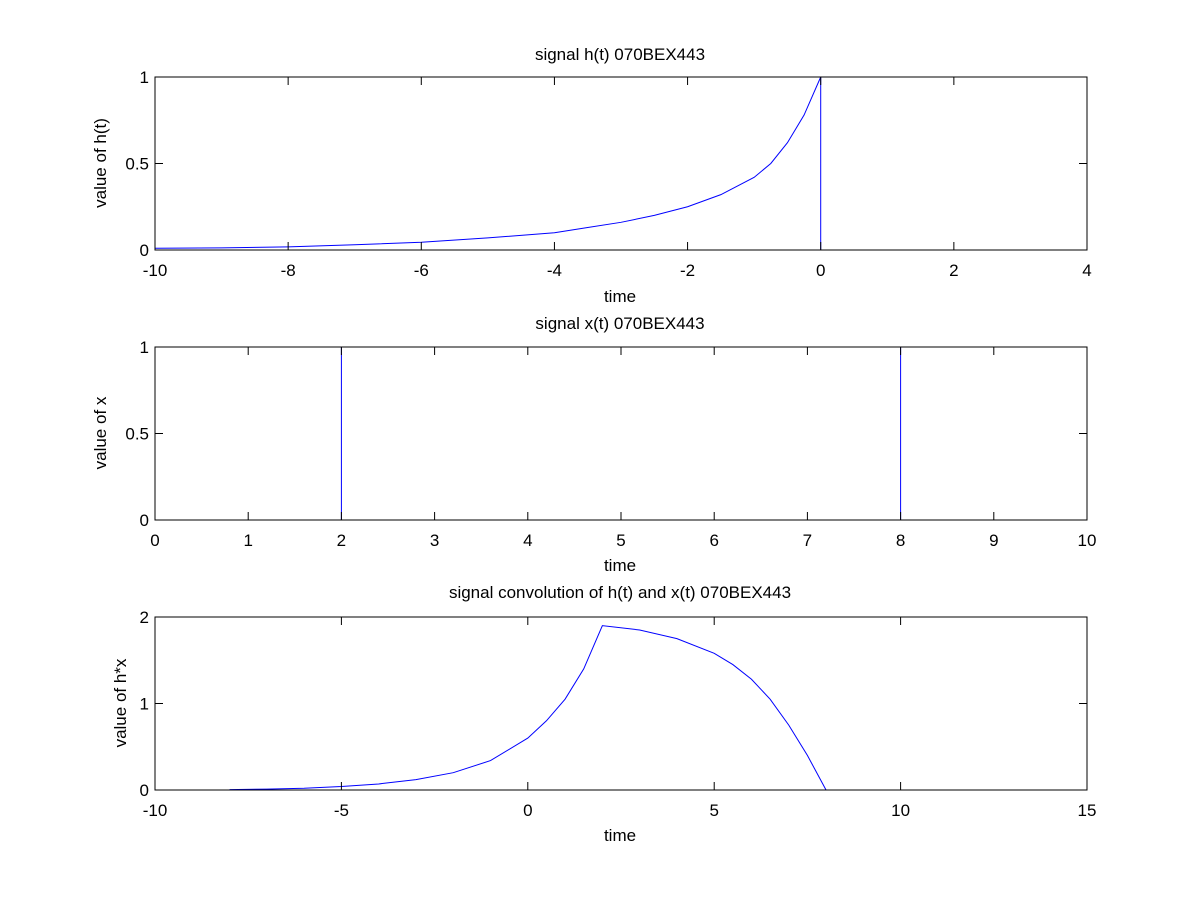 The width and height of the screenshot is (1200, 900). What do you see at coordinates (144, 617) in the screenshot?
I see `y-tick-label: 2` at bounding box center [144, 617].